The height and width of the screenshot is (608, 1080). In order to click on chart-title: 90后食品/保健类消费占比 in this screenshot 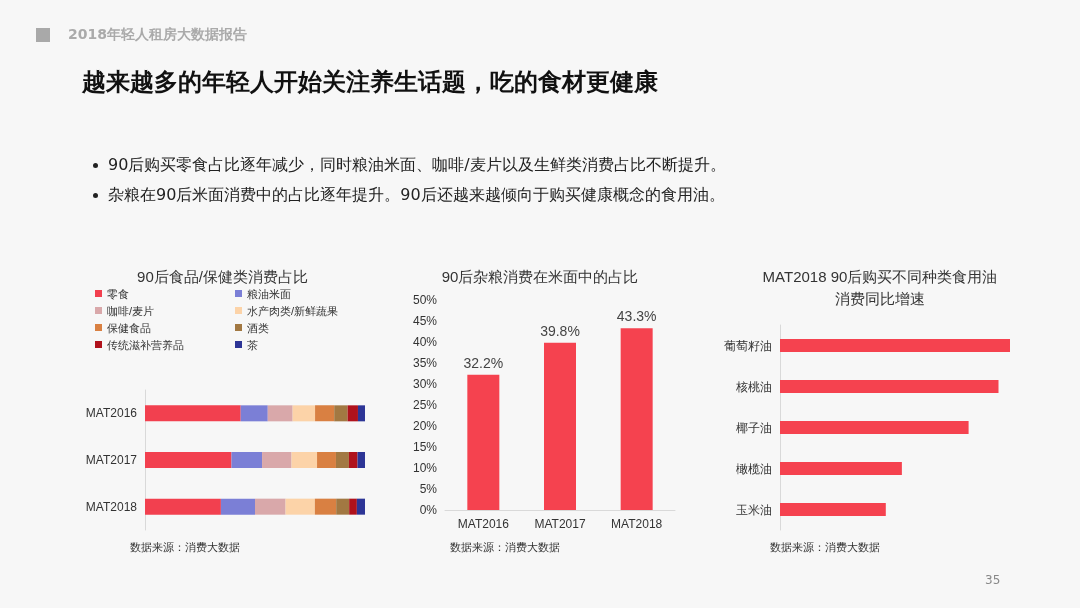, I will do `click(222, 276)`.